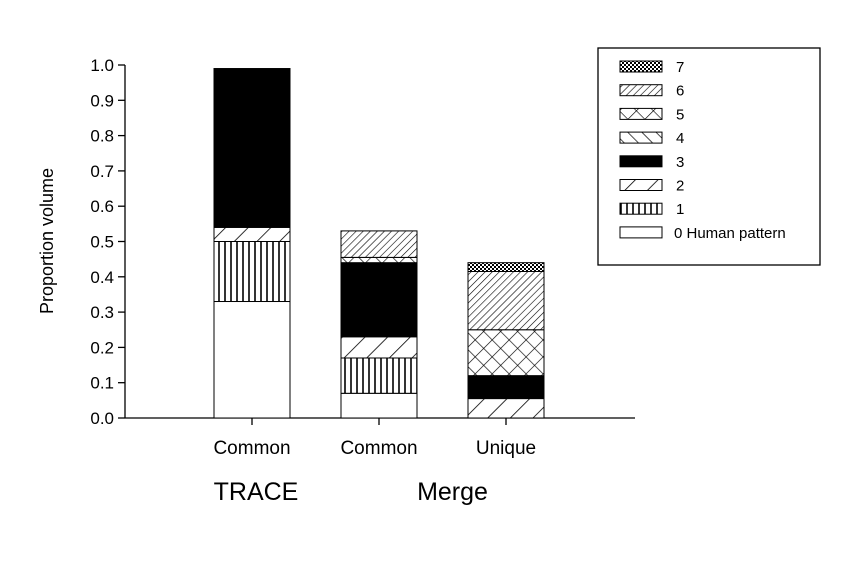 The image size is (841, 562). I want to click on group-labels: TRACE Merge, so click(351, 492).